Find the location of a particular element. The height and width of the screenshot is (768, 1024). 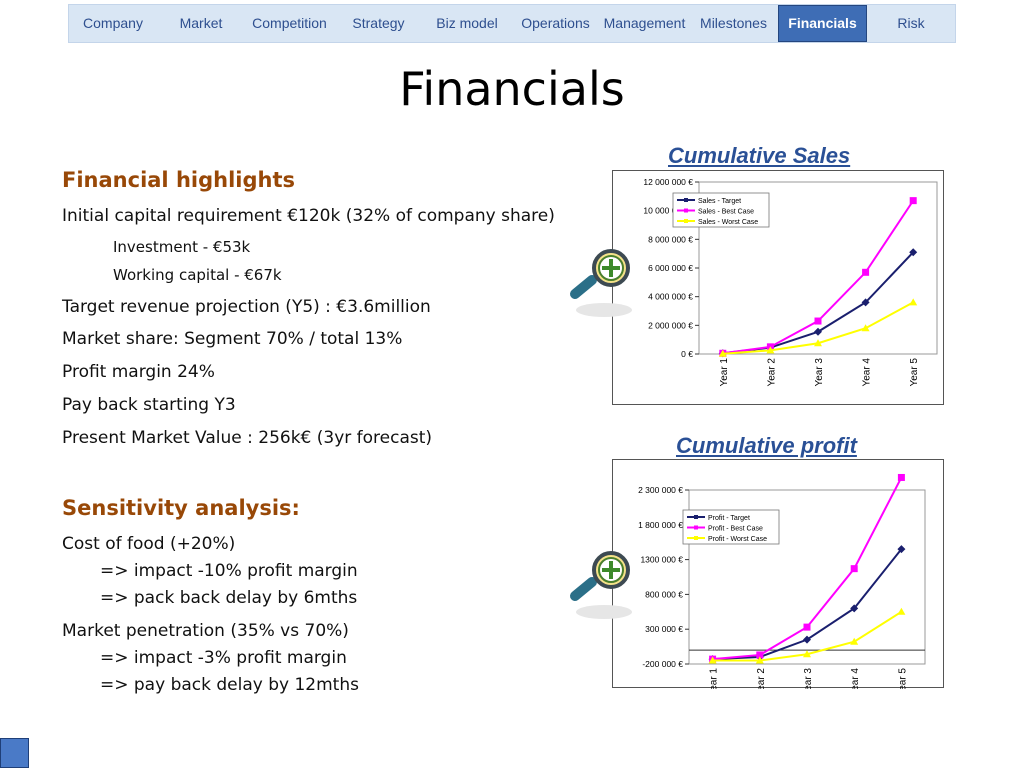

nav-market: Market is located at coordinates (201, 23).